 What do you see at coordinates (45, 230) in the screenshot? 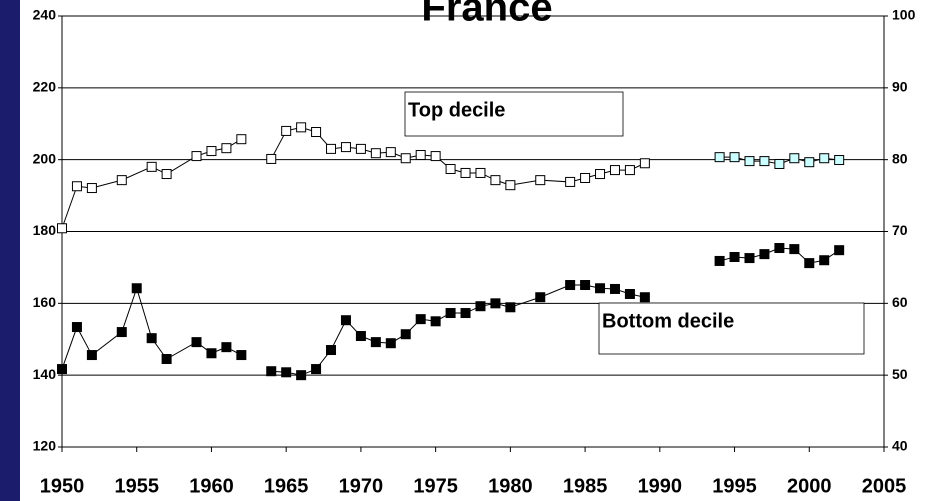
I see `y-tick-label: 180` at bounding box center [45, 230].